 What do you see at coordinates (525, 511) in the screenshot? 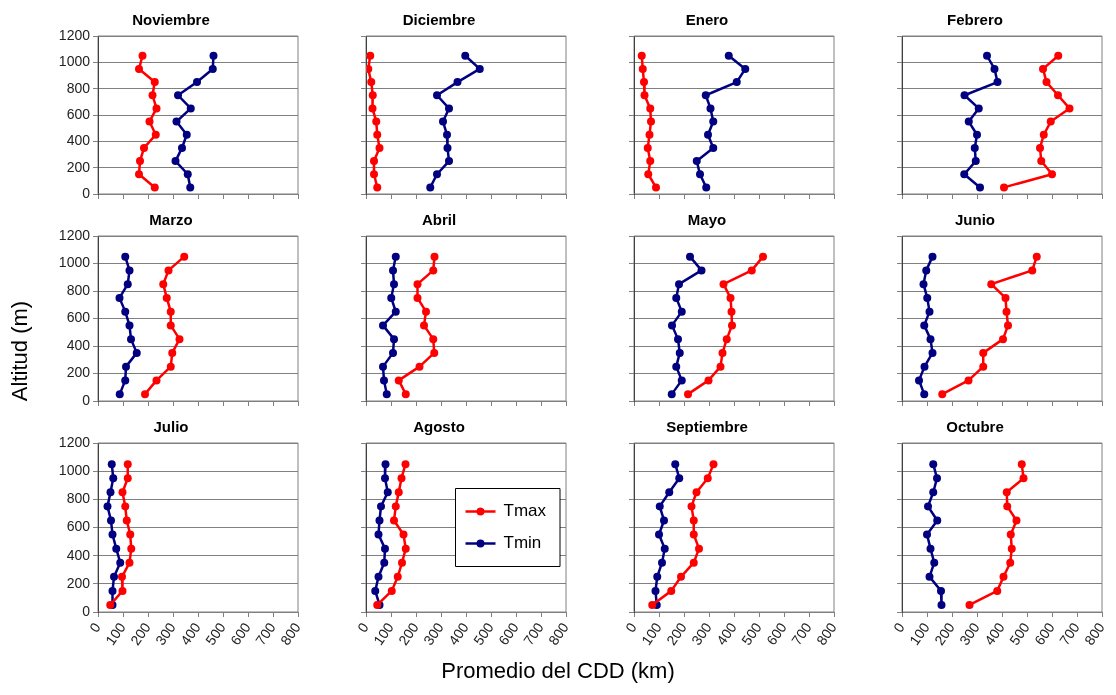
I see `legend-label: Tmax` at bounding box center [525, 511].